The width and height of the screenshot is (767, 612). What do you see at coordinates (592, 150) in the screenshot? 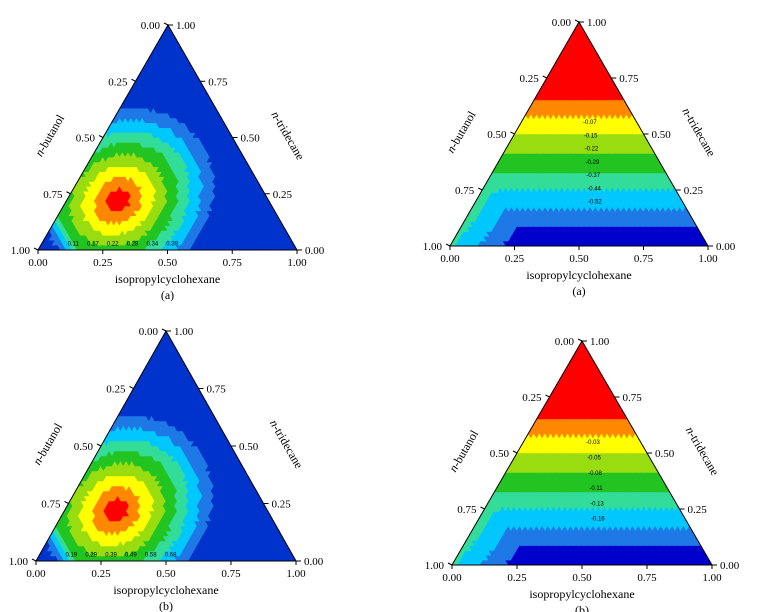
I see `contour-label: -0.22` at bounding box center [592, 150].